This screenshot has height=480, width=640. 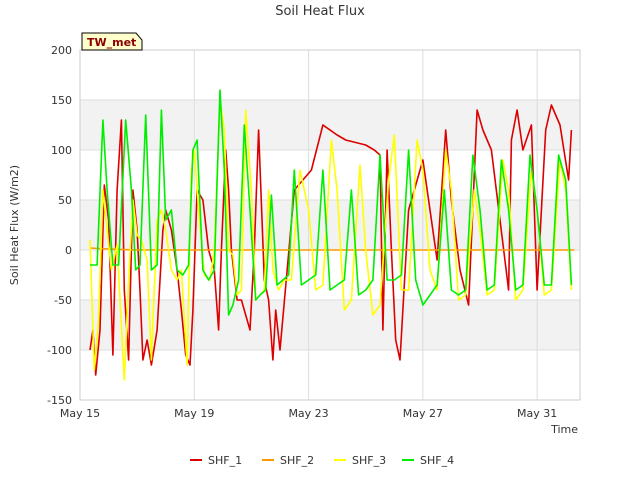 I want to click on x-axis-label: Time, so click(x=564, y=429).